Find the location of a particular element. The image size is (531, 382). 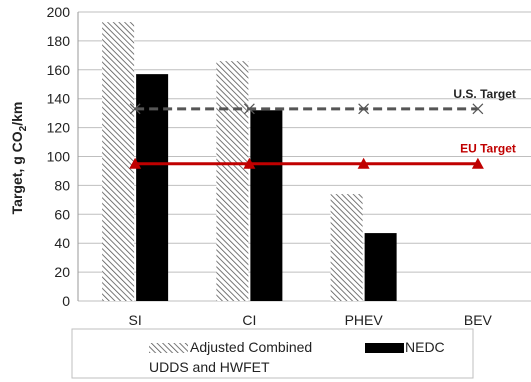

legend-label-nedc: NEDC is located at coordinates (425, 347).